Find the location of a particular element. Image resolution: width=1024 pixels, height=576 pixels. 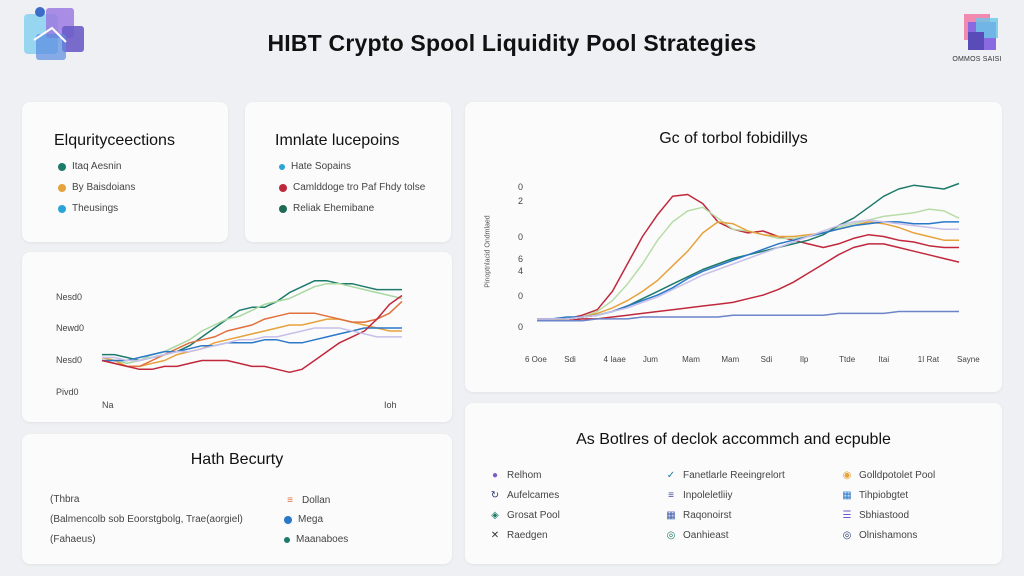

brand-caption: OMMOS SAISI is located at coordinates (977, 59).